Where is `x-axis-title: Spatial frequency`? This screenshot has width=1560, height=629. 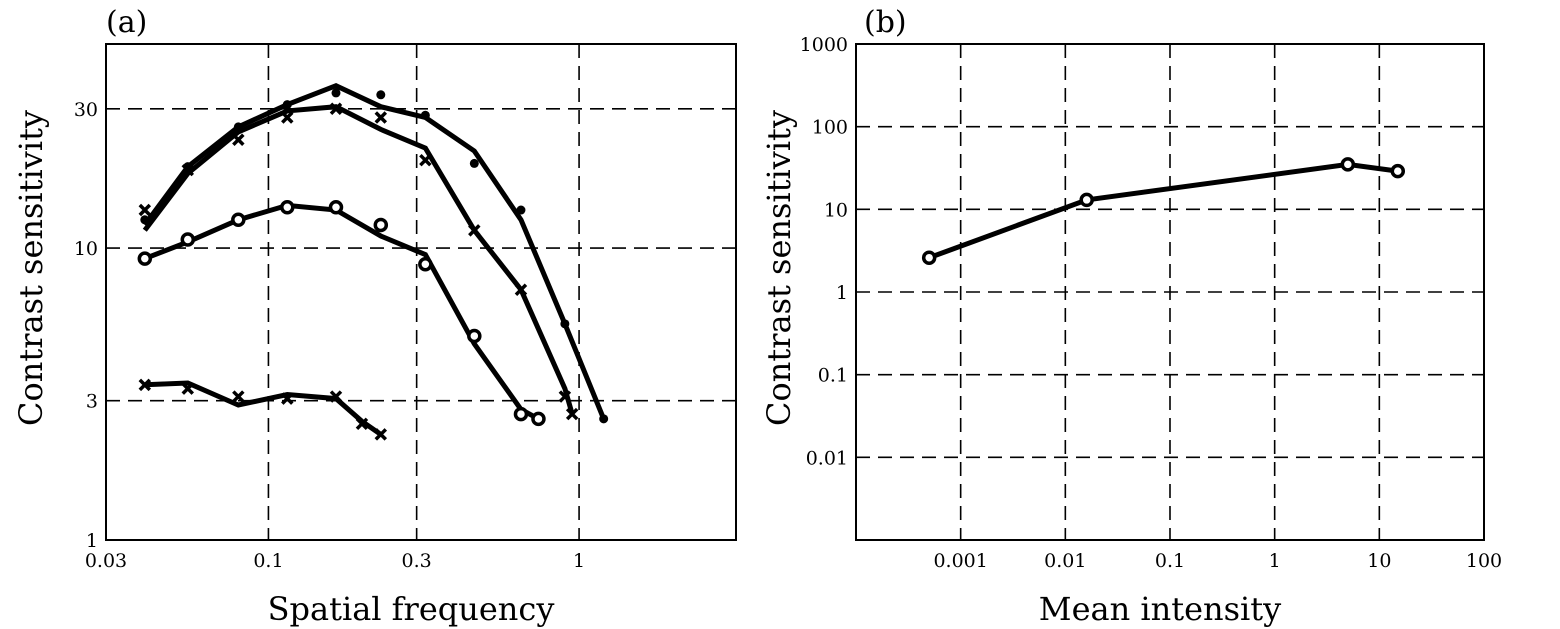
x-axis-title: Spatial frequency is located at coordinates (411, 609).